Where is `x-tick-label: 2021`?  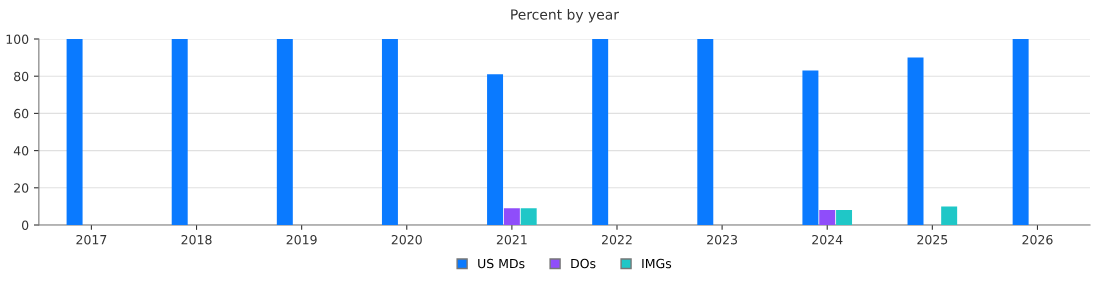
x-tick-label: 2021 is located at coordinates (511, 239).